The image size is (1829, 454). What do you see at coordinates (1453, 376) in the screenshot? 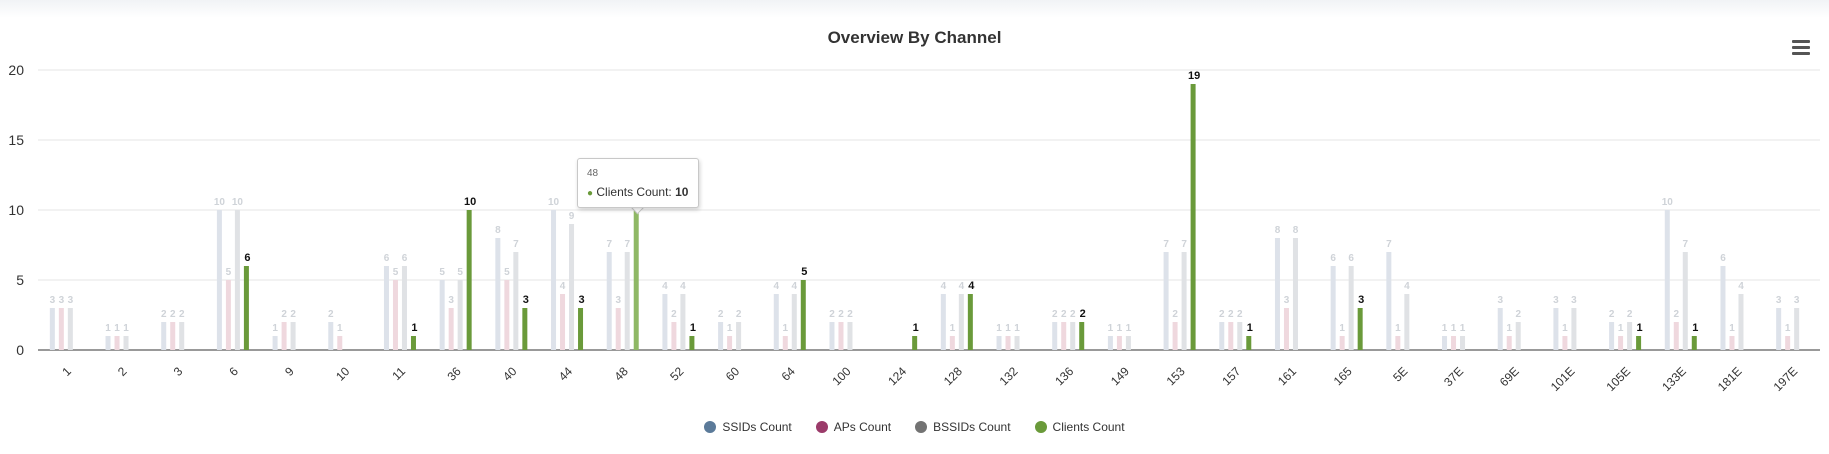
I see `x-tick-label: 37E` at bounding box center [1453, 376].